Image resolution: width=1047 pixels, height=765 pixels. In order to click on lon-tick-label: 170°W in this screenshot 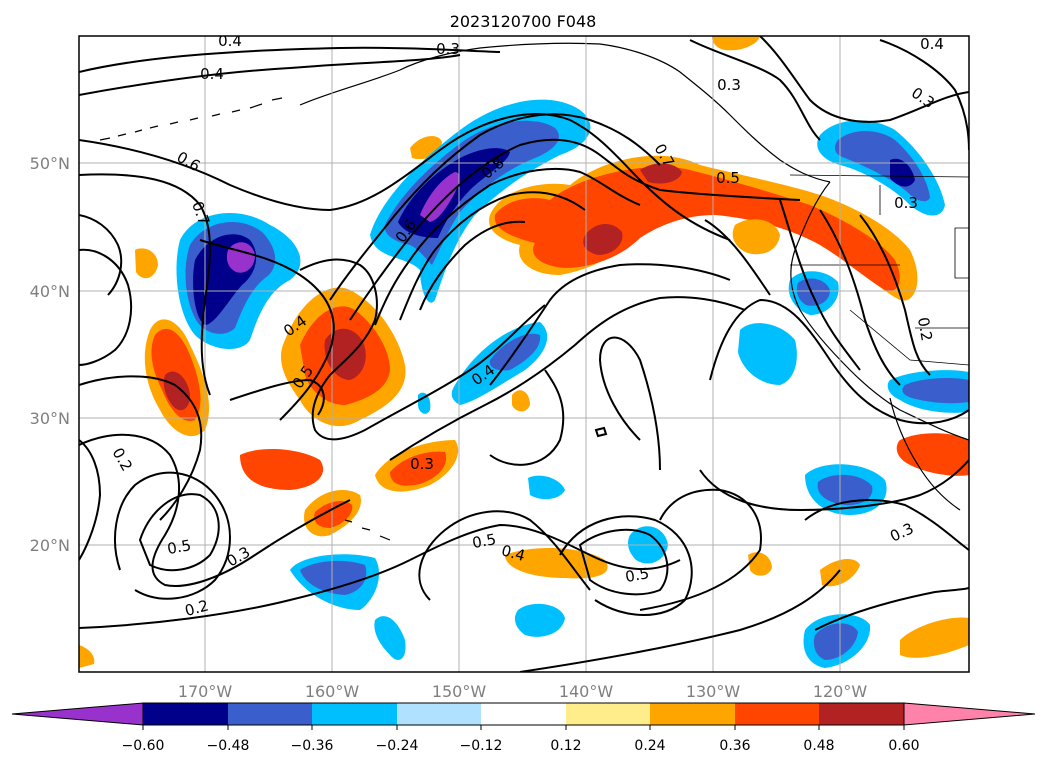, I will do `click(205, 691)`.